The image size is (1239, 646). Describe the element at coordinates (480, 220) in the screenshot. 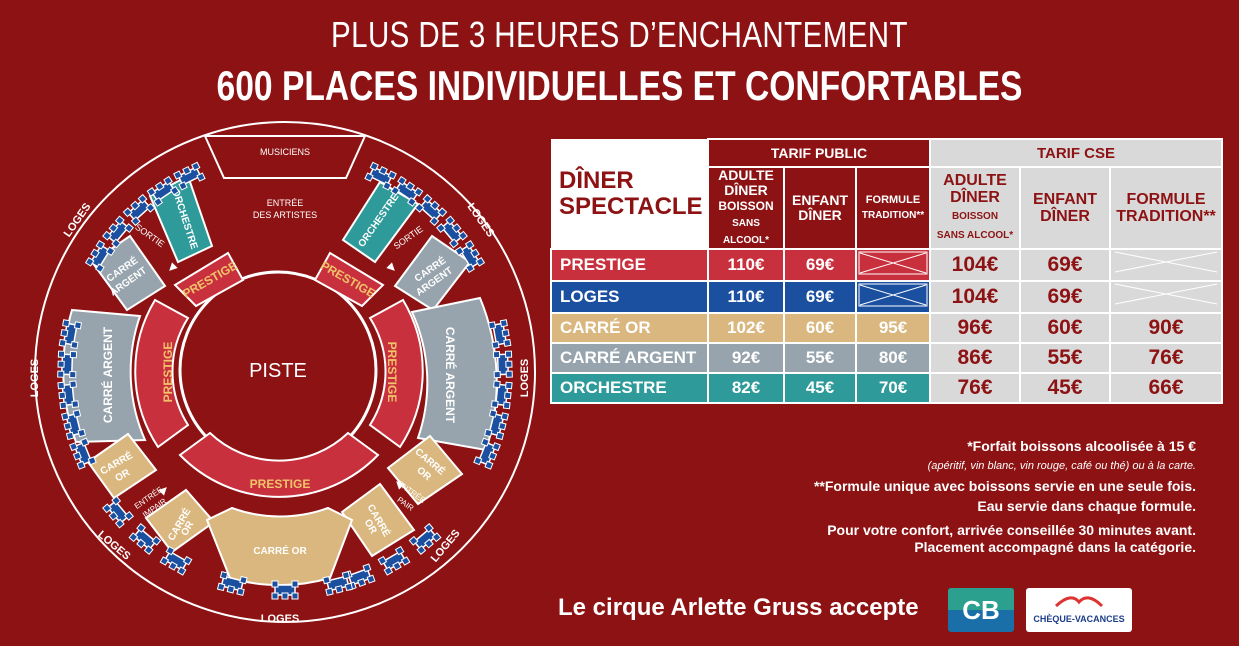

I see `loges-label-top-right: LOGES` at that location.